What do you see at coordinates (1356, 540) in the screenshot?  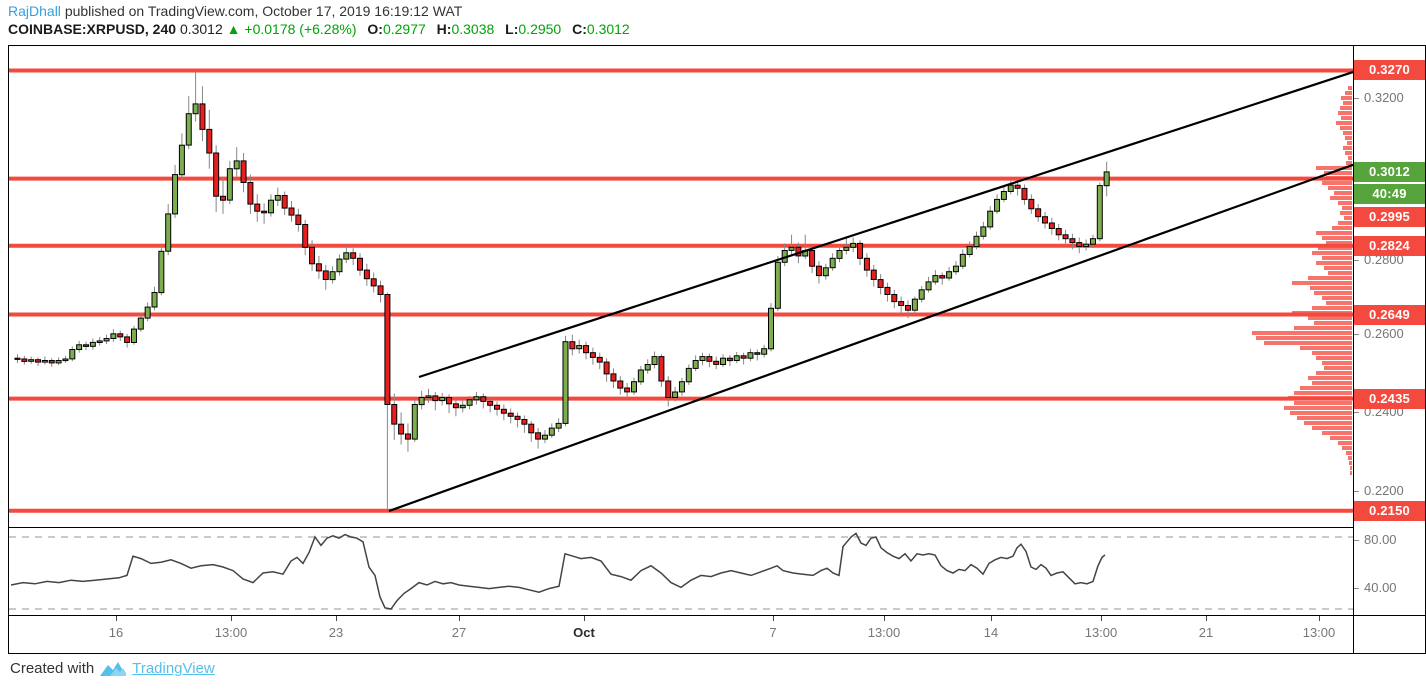 I see `rsi-tick` at bounding box center [1356, 540].